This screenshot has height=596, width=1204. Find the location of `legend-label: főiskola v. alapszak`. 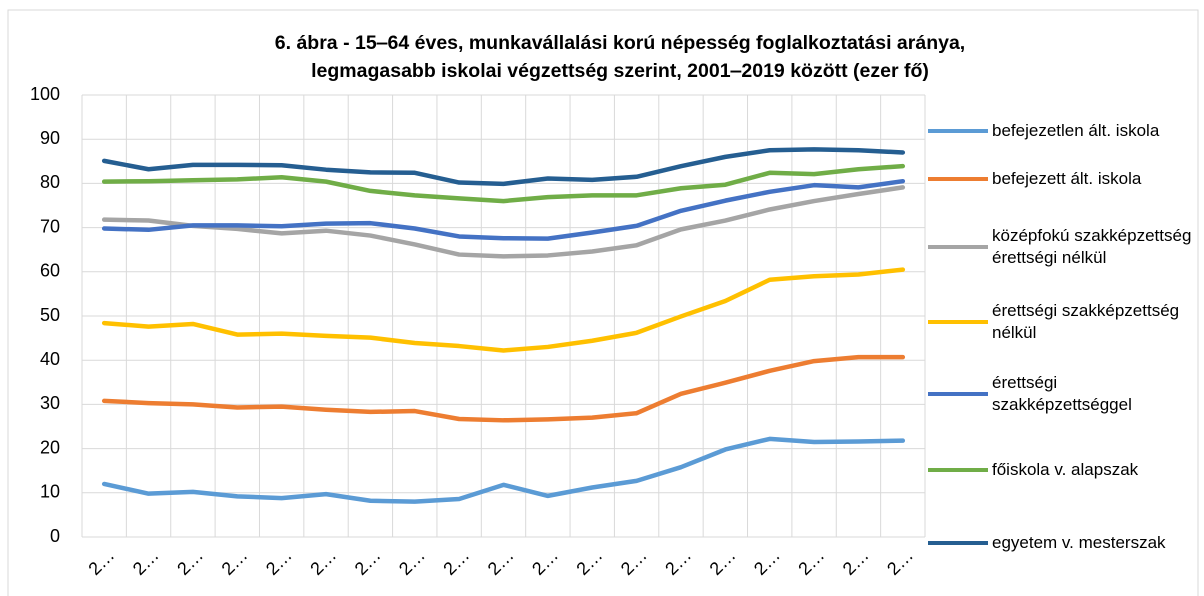

legend-label: főiskola v. alapszak is located at coordinates (1065, 469).